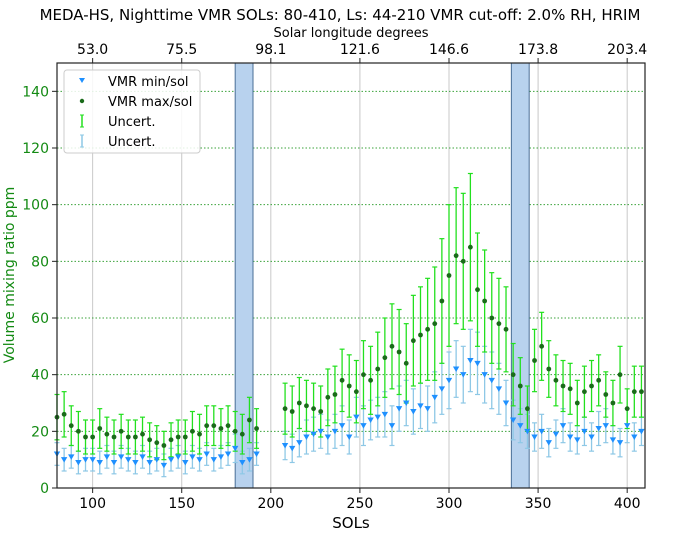  Describe the element at coordinates (92, 504) in the screenshot. I see `x-tick-label: 100` at that location.